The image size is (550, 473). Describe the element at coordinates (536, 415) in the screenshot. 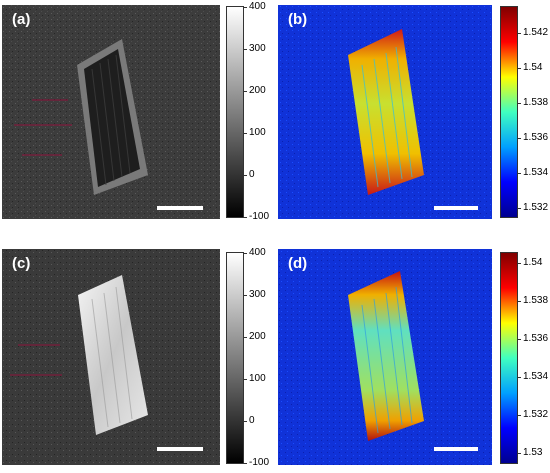

I see `colorbar-d-tick-label: 1.532` at that location.